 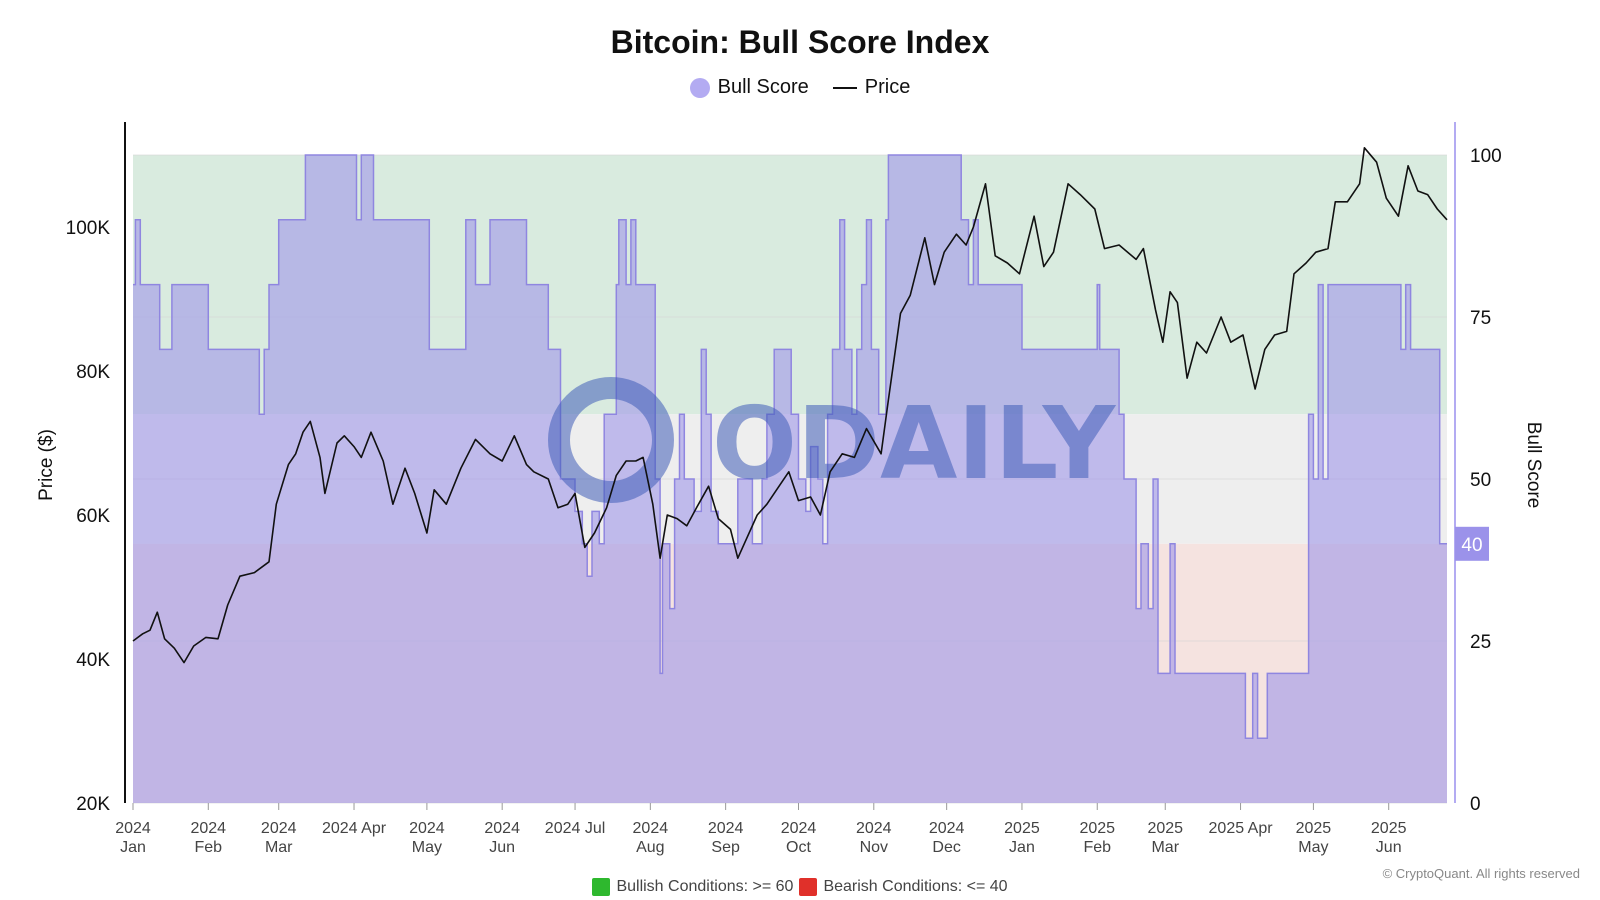 What do you see at coordinates (575, 828) in the screenshot?
I see `x-tick-label: 2024 Jul` at bounding box center [575, 828].